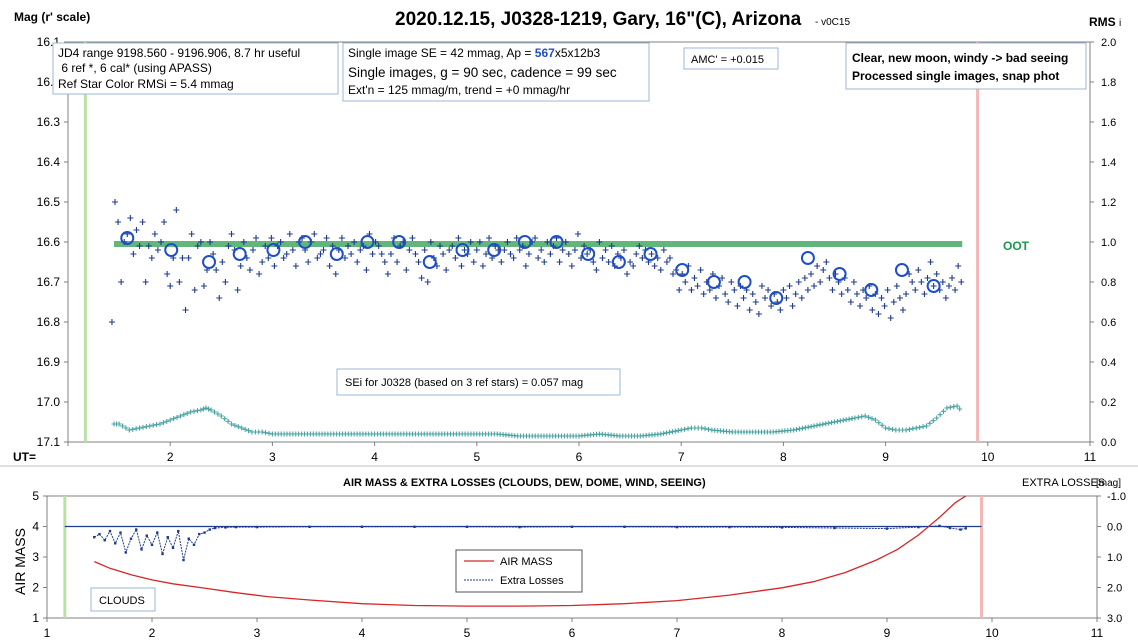 The image size is (1138, 644). I want to click on se-line1-pre: Single image SE = 42 mmag, Ap =, so click(441, 53).